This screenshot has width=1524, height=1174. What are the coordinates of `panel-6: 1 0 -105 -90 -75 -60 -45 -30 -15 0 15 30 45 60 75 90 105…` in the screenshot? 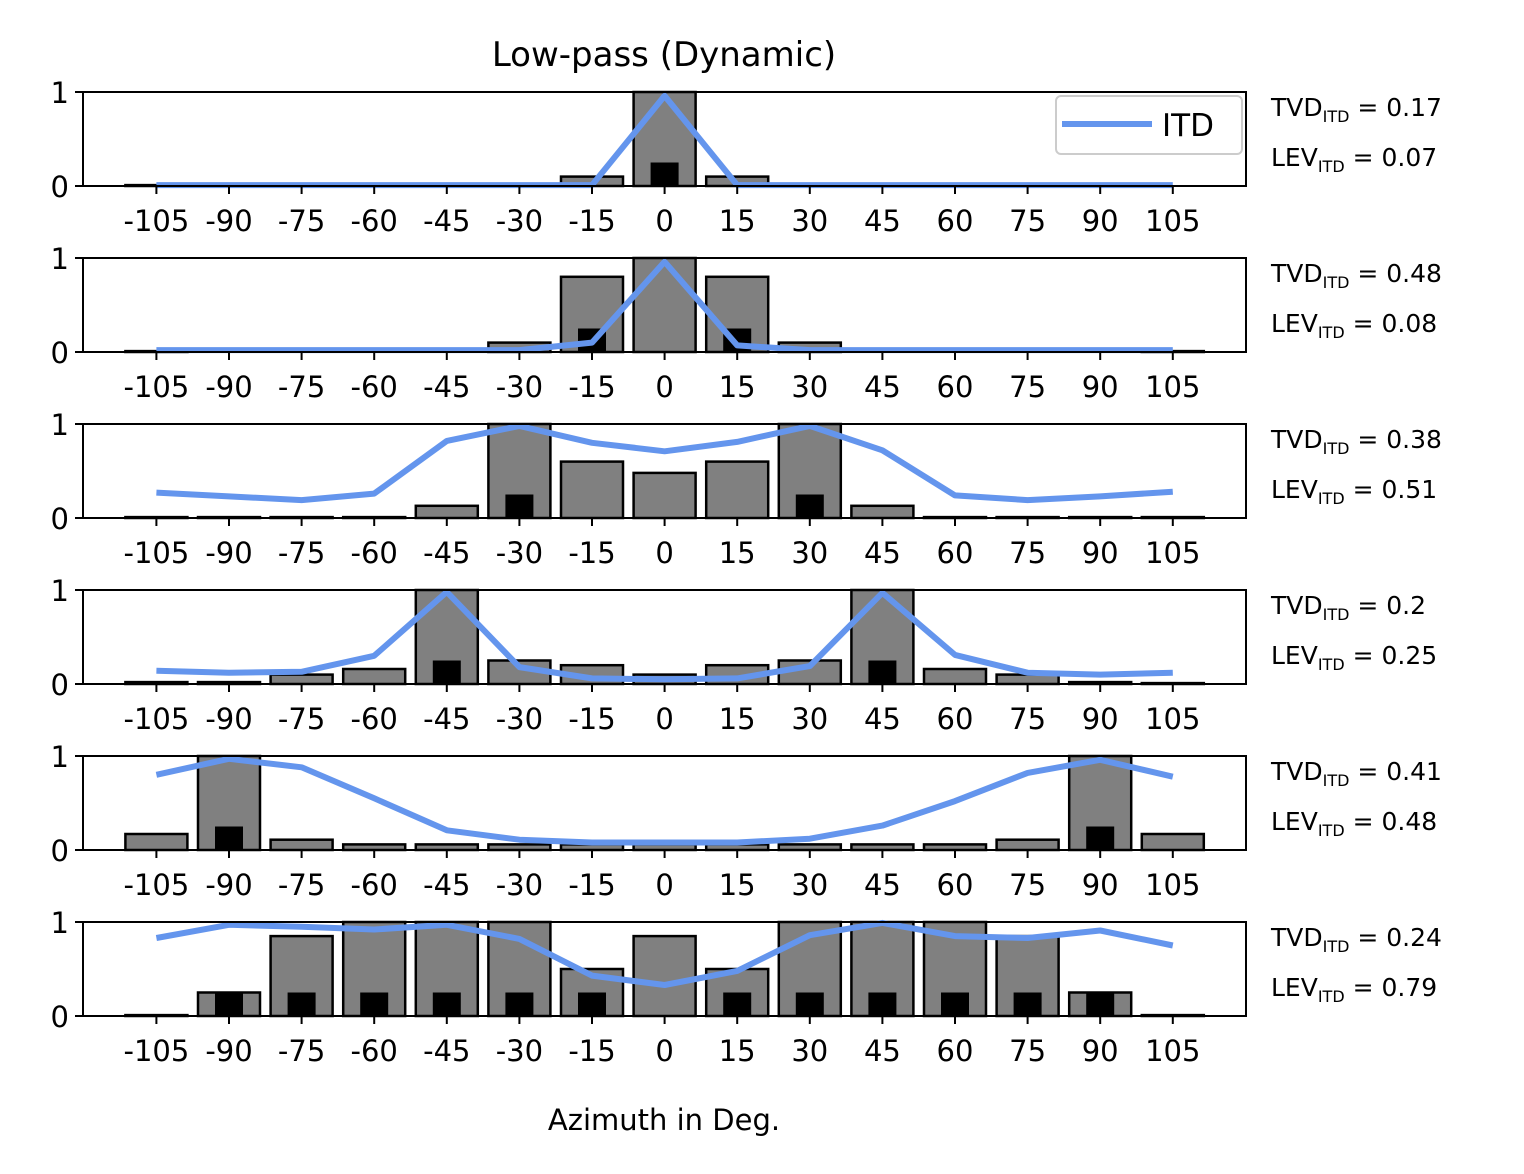 It's located at (746, 987).